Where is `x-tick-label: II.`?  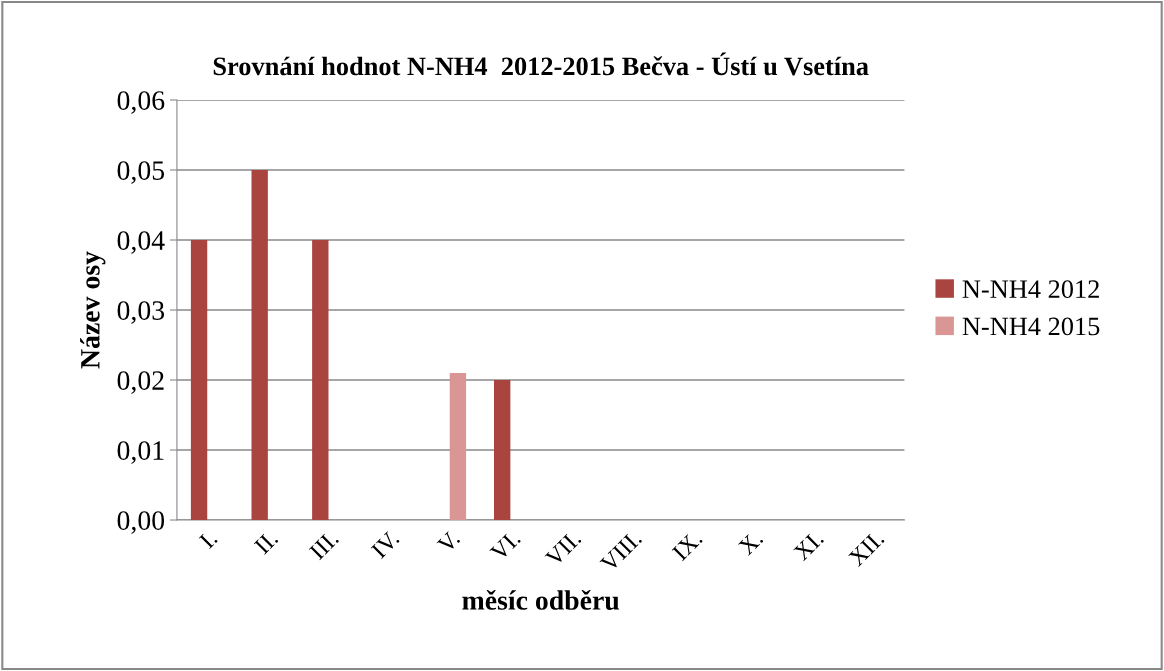 x-tick-label: II. is located at coordinates (266, 542).